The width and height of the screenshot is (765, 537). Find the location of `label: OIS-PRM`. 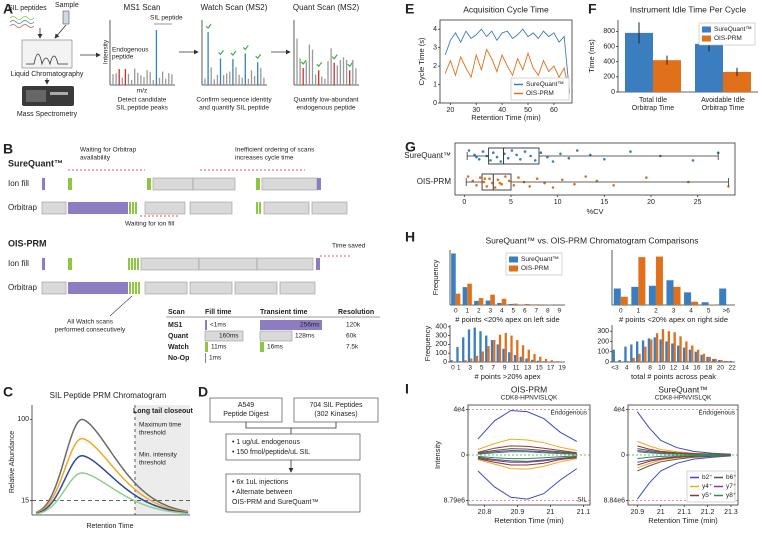

label: OIS-PRM is located at coordinates (27, 243).